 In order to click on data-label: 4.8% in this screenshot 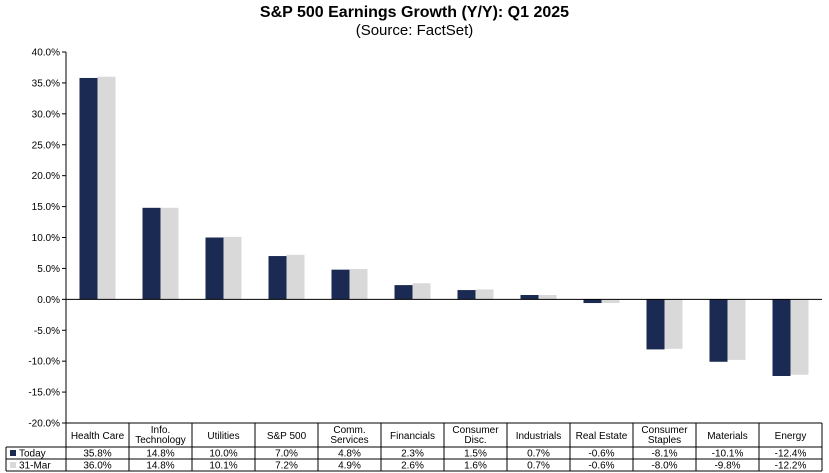, I will do `click(349, 454)`.